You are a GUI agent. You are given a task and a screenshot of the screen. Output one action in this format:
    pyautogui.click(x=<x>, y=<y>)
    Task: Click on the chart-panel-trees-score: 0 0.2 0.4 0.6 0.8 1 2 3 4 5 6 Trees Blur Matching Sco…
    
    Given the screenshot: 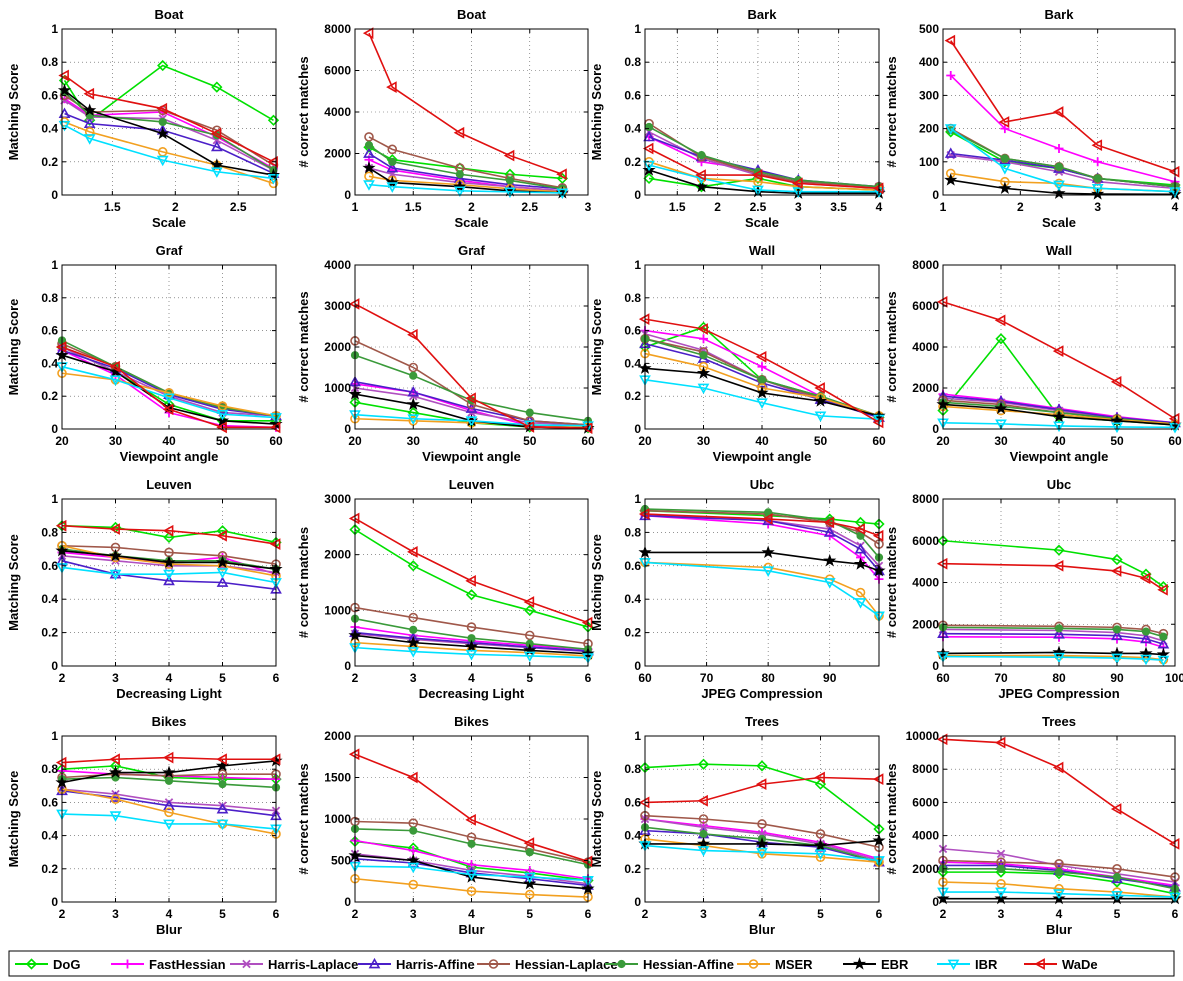 What is the action you would take?
    pyautogui.click(x=737, y=825)
    